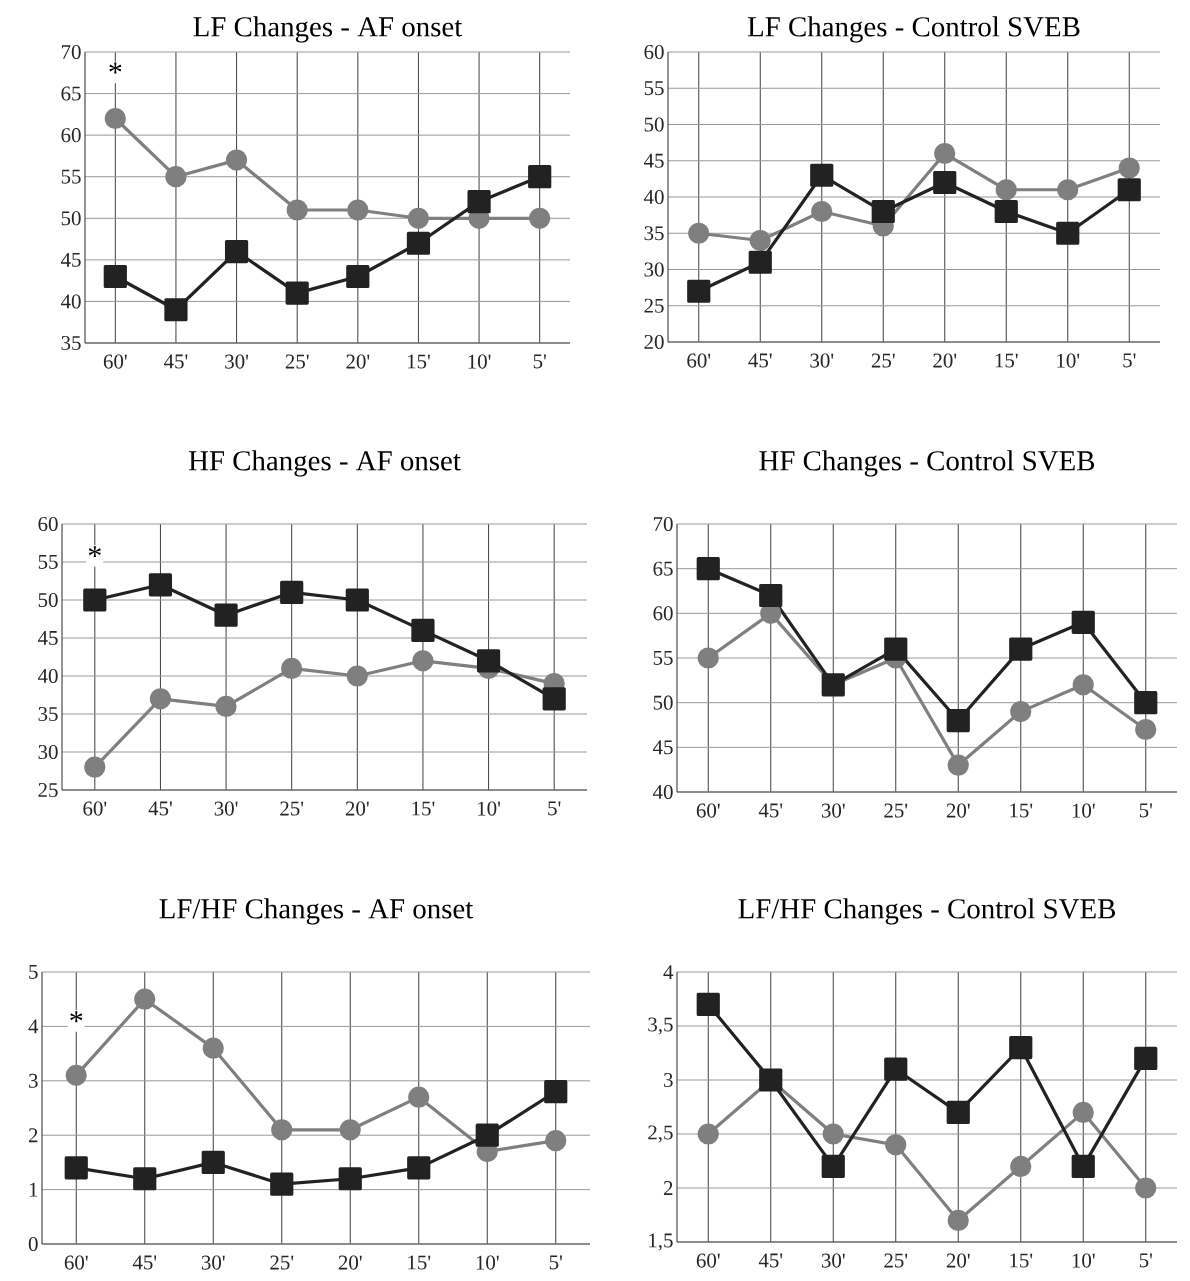  What do you see at coordinates (33, 972) in the screenshot?
I see `y-tick-label: 5` at bounding box center [33, 972].